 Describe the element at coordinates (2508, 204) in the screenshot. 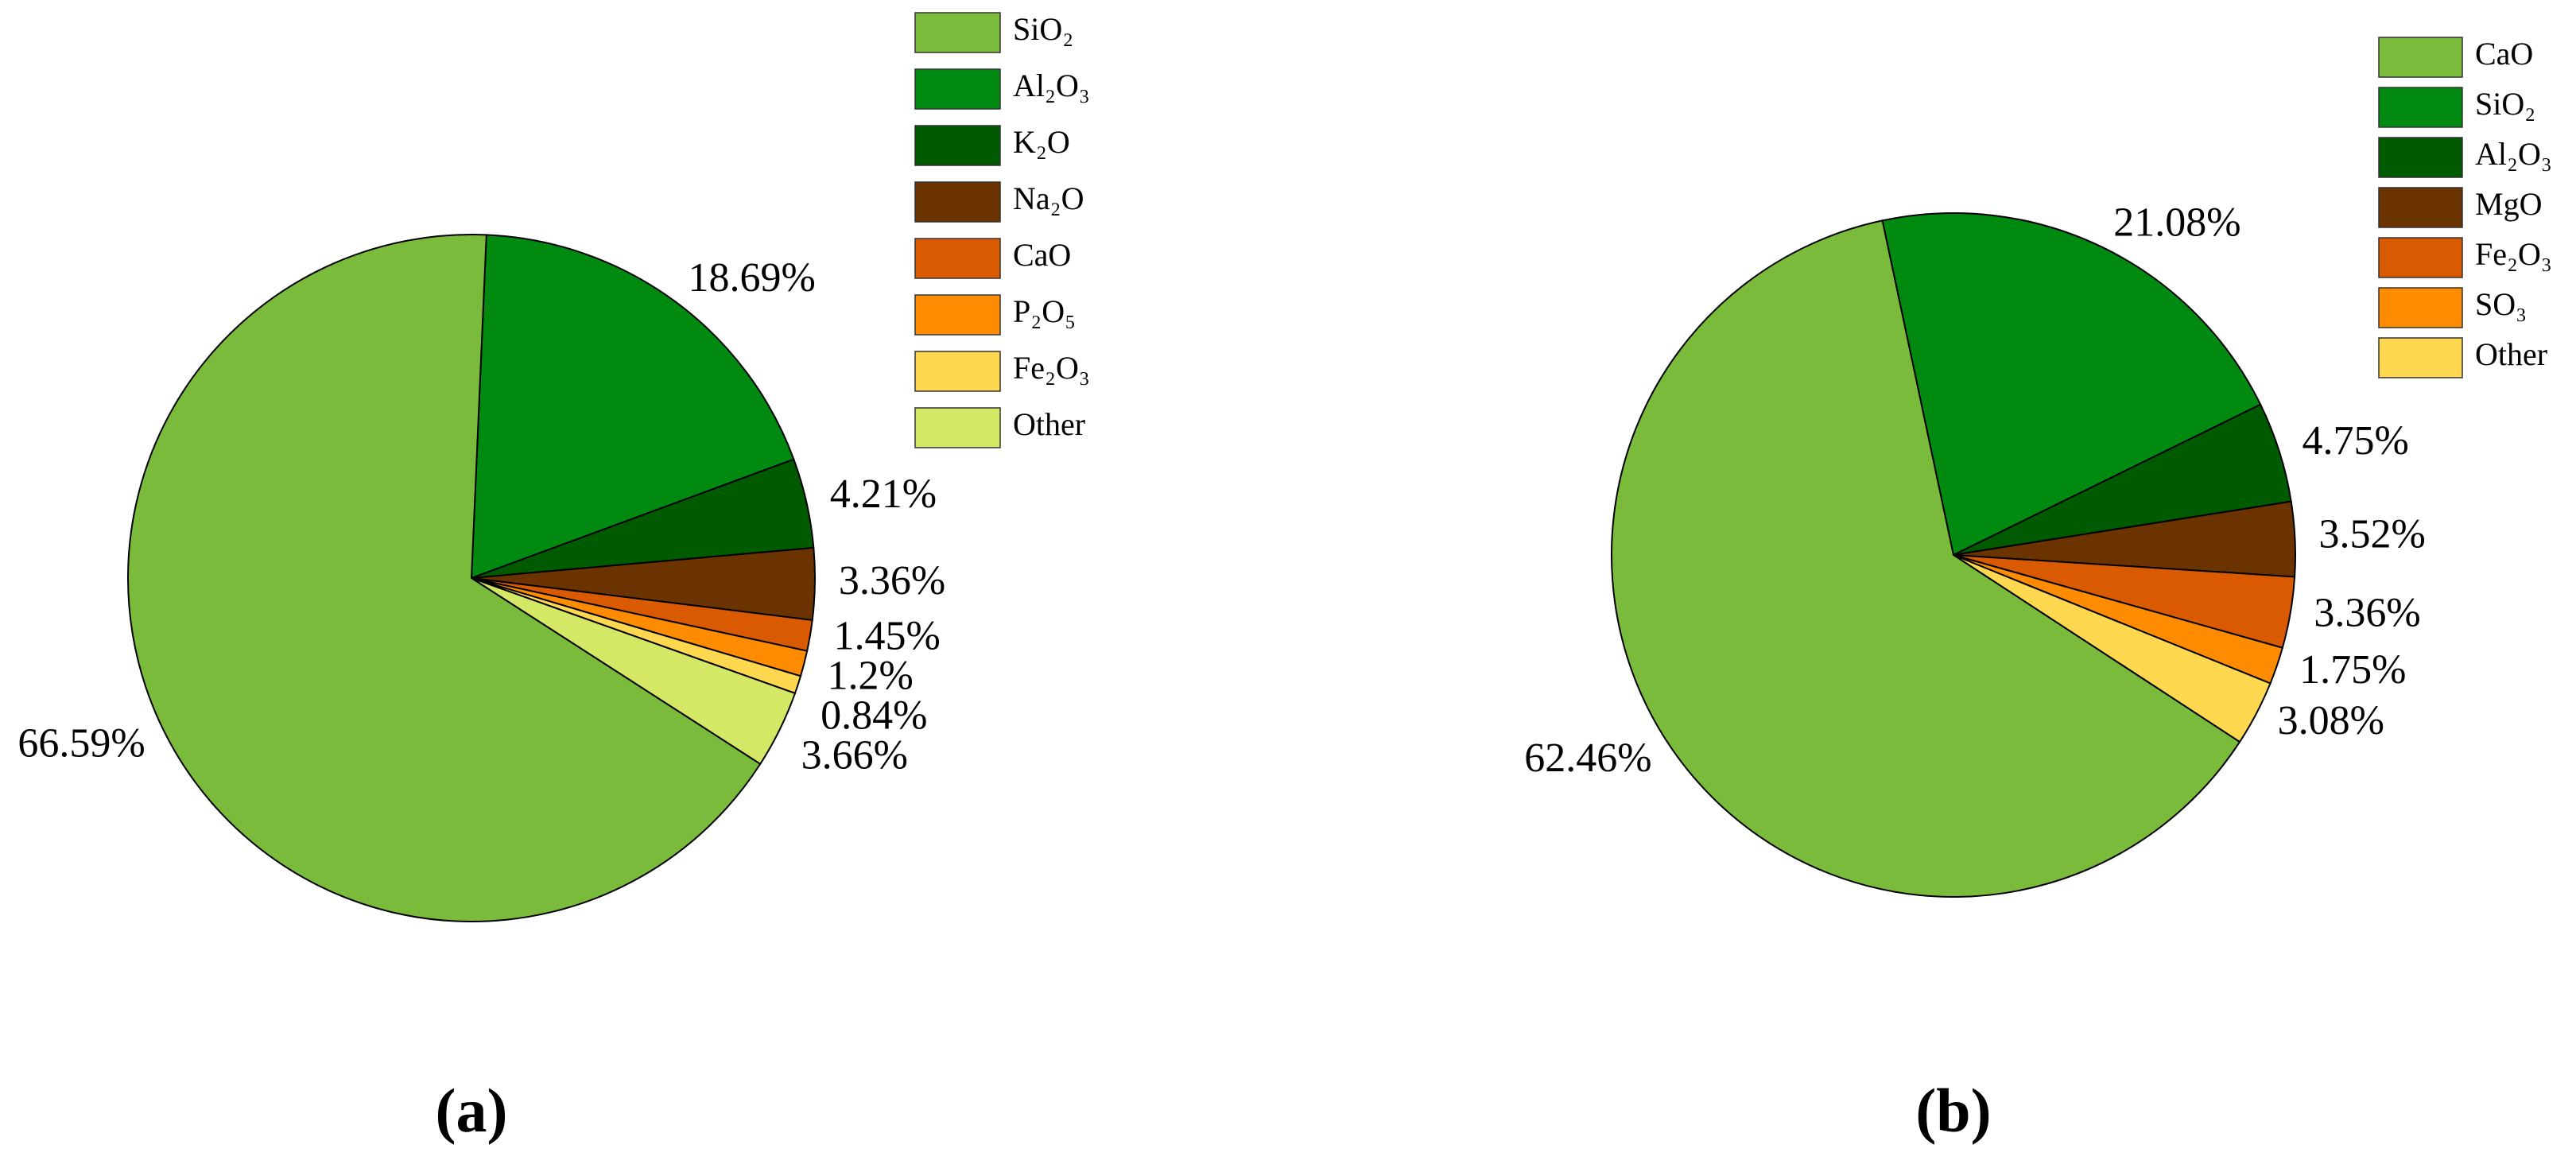

I see `legend-label: MgO` at that location.